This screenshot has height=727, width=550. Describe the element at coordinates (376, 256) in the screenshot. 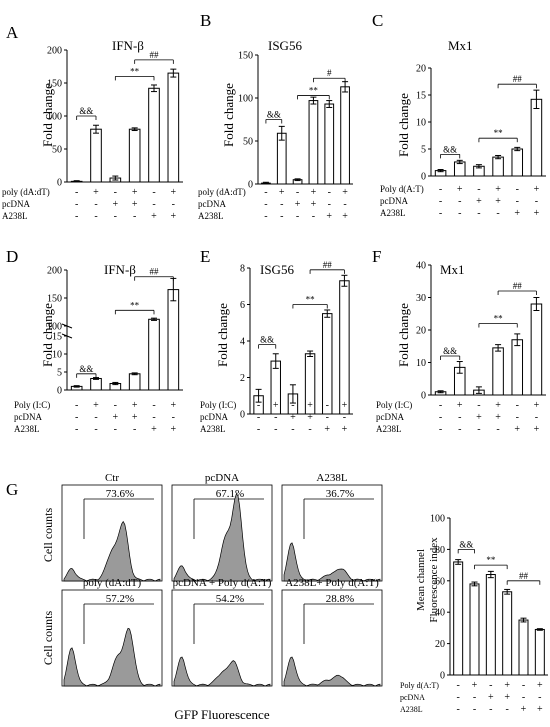

I see `panel-letter-f: F` at that location.